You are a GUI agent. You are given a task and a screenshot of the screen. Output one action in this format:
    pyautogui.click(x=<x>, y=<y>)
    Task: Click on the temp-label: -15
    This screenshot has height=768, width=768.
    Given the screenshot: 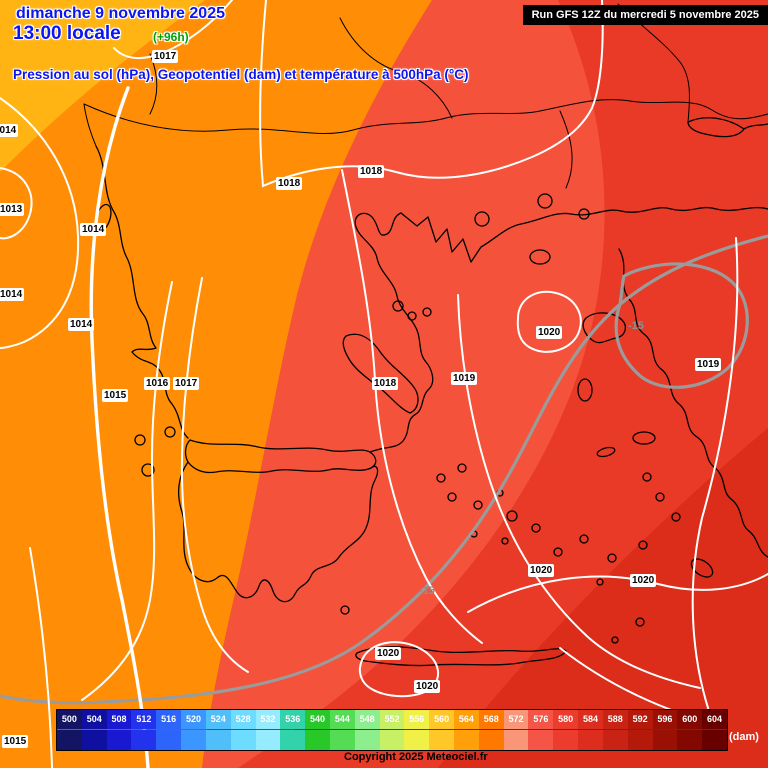 What is the action you would take?
    pyautogui.click(x=636, y=326)
    